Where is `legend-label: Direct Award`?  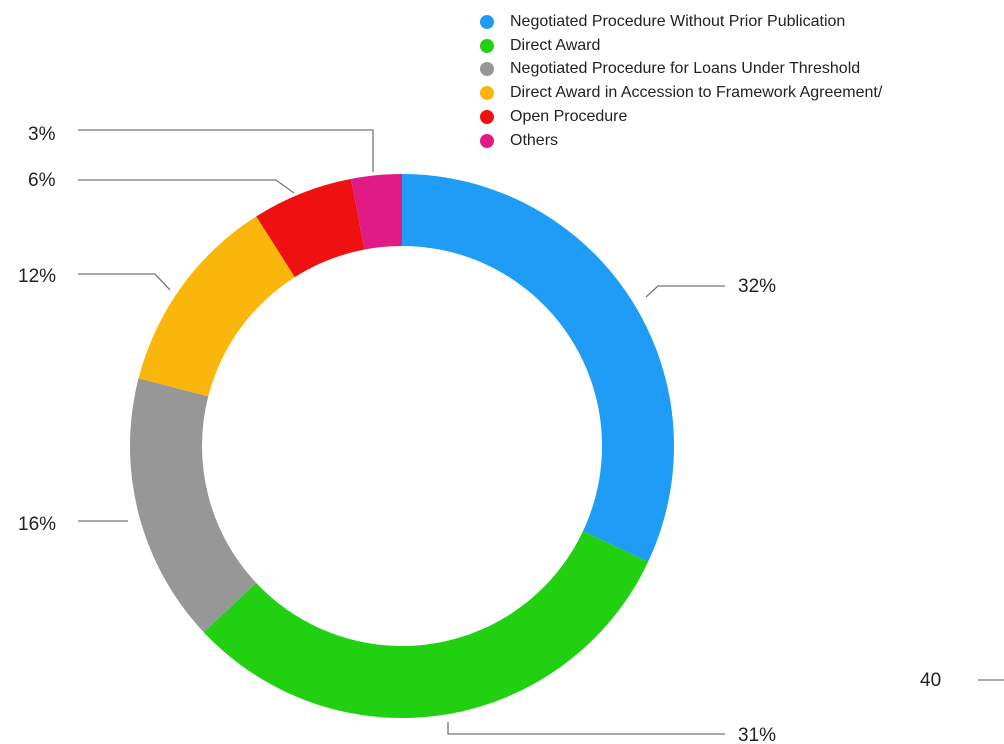
legend-label: Direct Award is located at coordinates (555, 45).